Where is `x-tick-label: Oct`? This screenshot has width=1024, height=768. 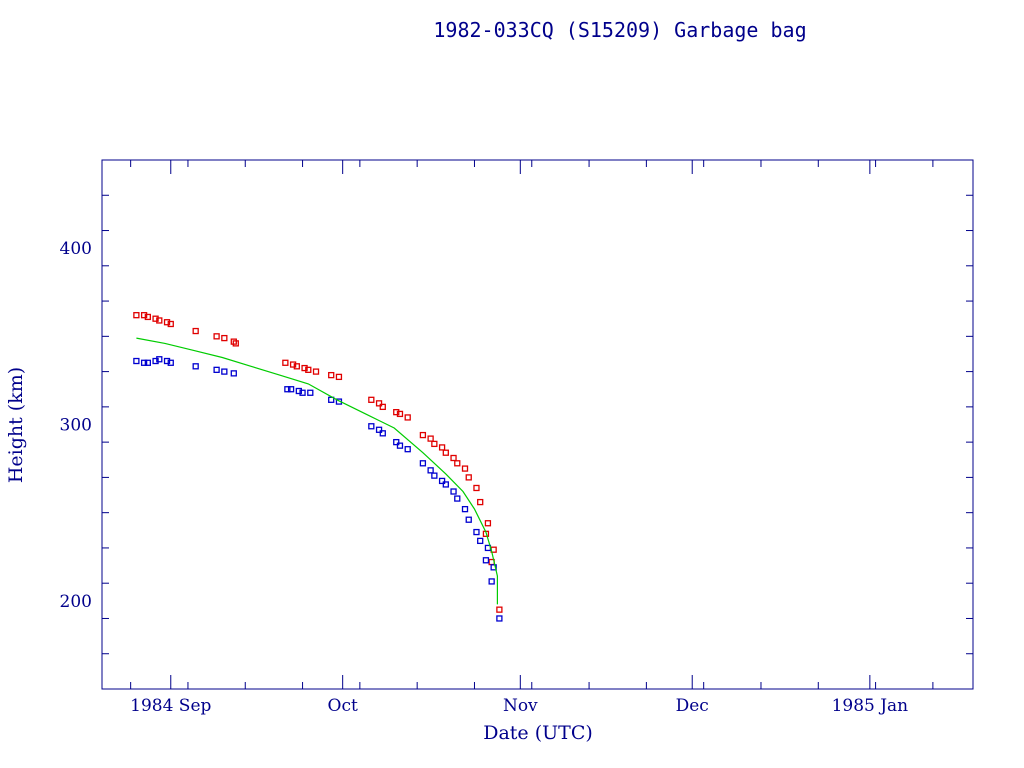
x-tick-label: Oct is located at coordinates (343, 706).